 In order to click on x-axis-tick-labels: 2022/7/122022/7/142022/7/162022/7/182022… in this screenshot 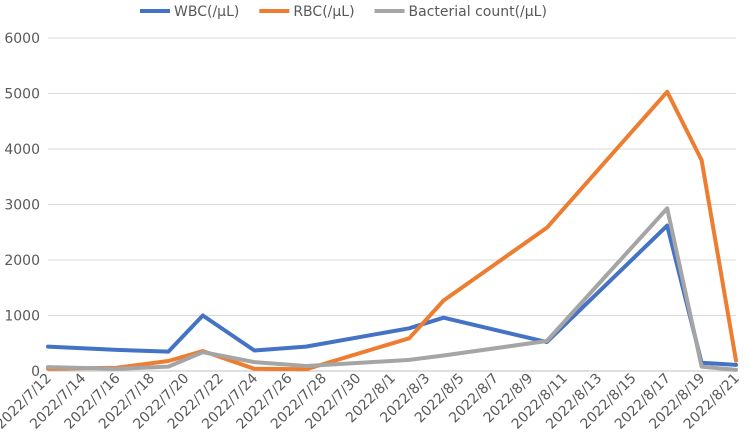, I will do `click(371, 401)`.